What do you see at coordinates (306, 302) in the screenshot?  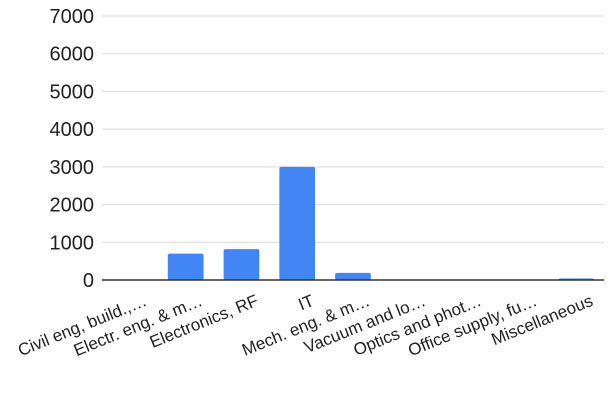 I see `x-tick-label: IT` at bounding box center [306, 302].